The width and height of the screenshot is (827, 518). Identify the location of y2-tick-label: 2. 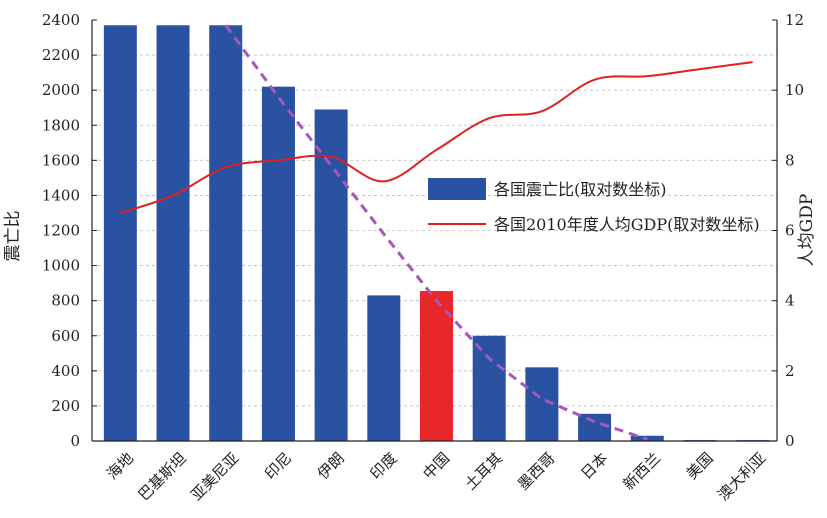
(790, 371).